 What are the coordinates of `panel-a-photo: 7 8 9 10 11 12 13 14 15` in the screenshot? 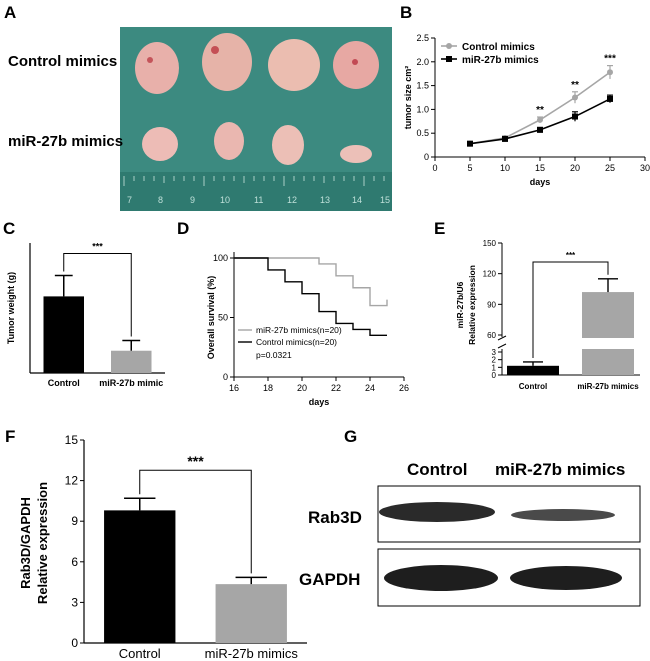 It's located at (256, 119).